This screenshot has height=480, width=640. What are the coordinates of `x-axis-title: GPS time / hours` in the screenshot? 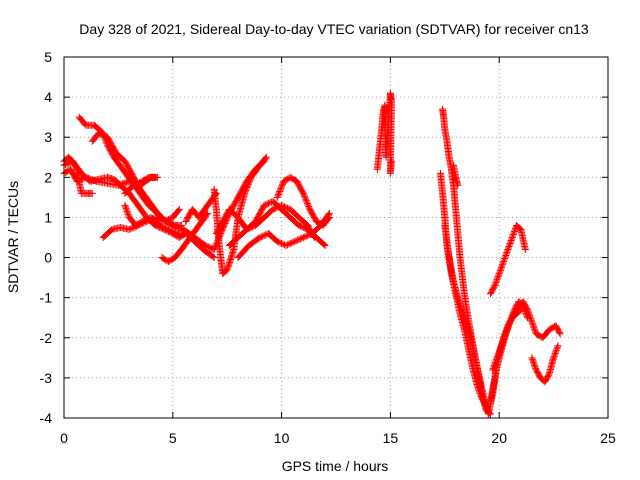 It's located at (335, 466).